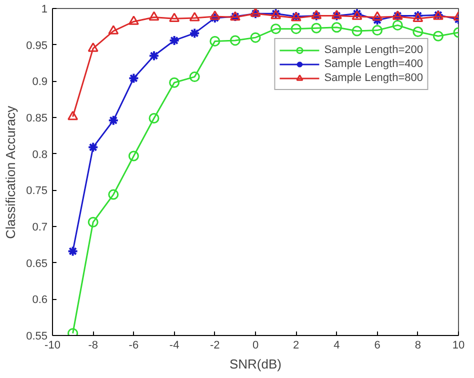  Describe the element at coordinates (373, 78) in the screenshot. I see `legend-label: Sample Length=800` at that location.